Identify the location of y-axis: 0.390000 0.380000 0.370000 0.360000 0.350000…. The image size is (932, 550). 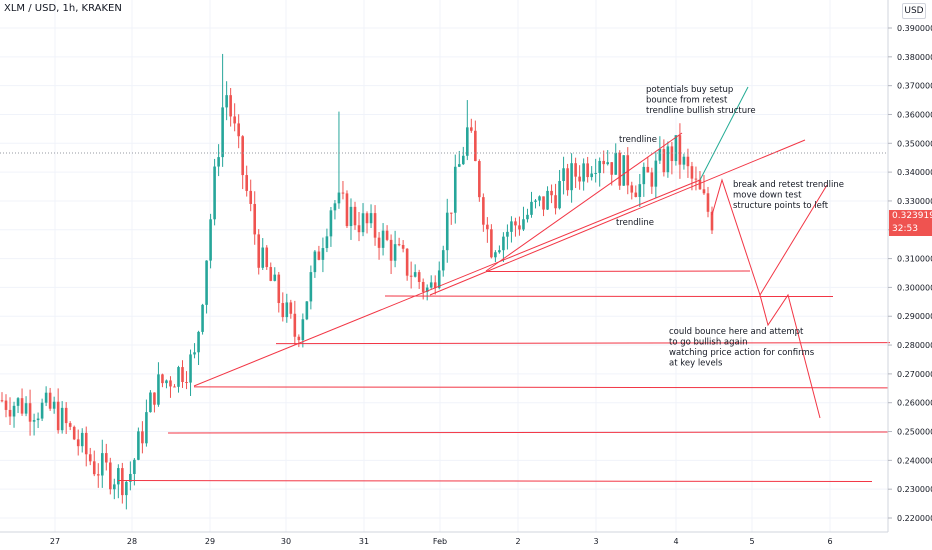
(909, 266).